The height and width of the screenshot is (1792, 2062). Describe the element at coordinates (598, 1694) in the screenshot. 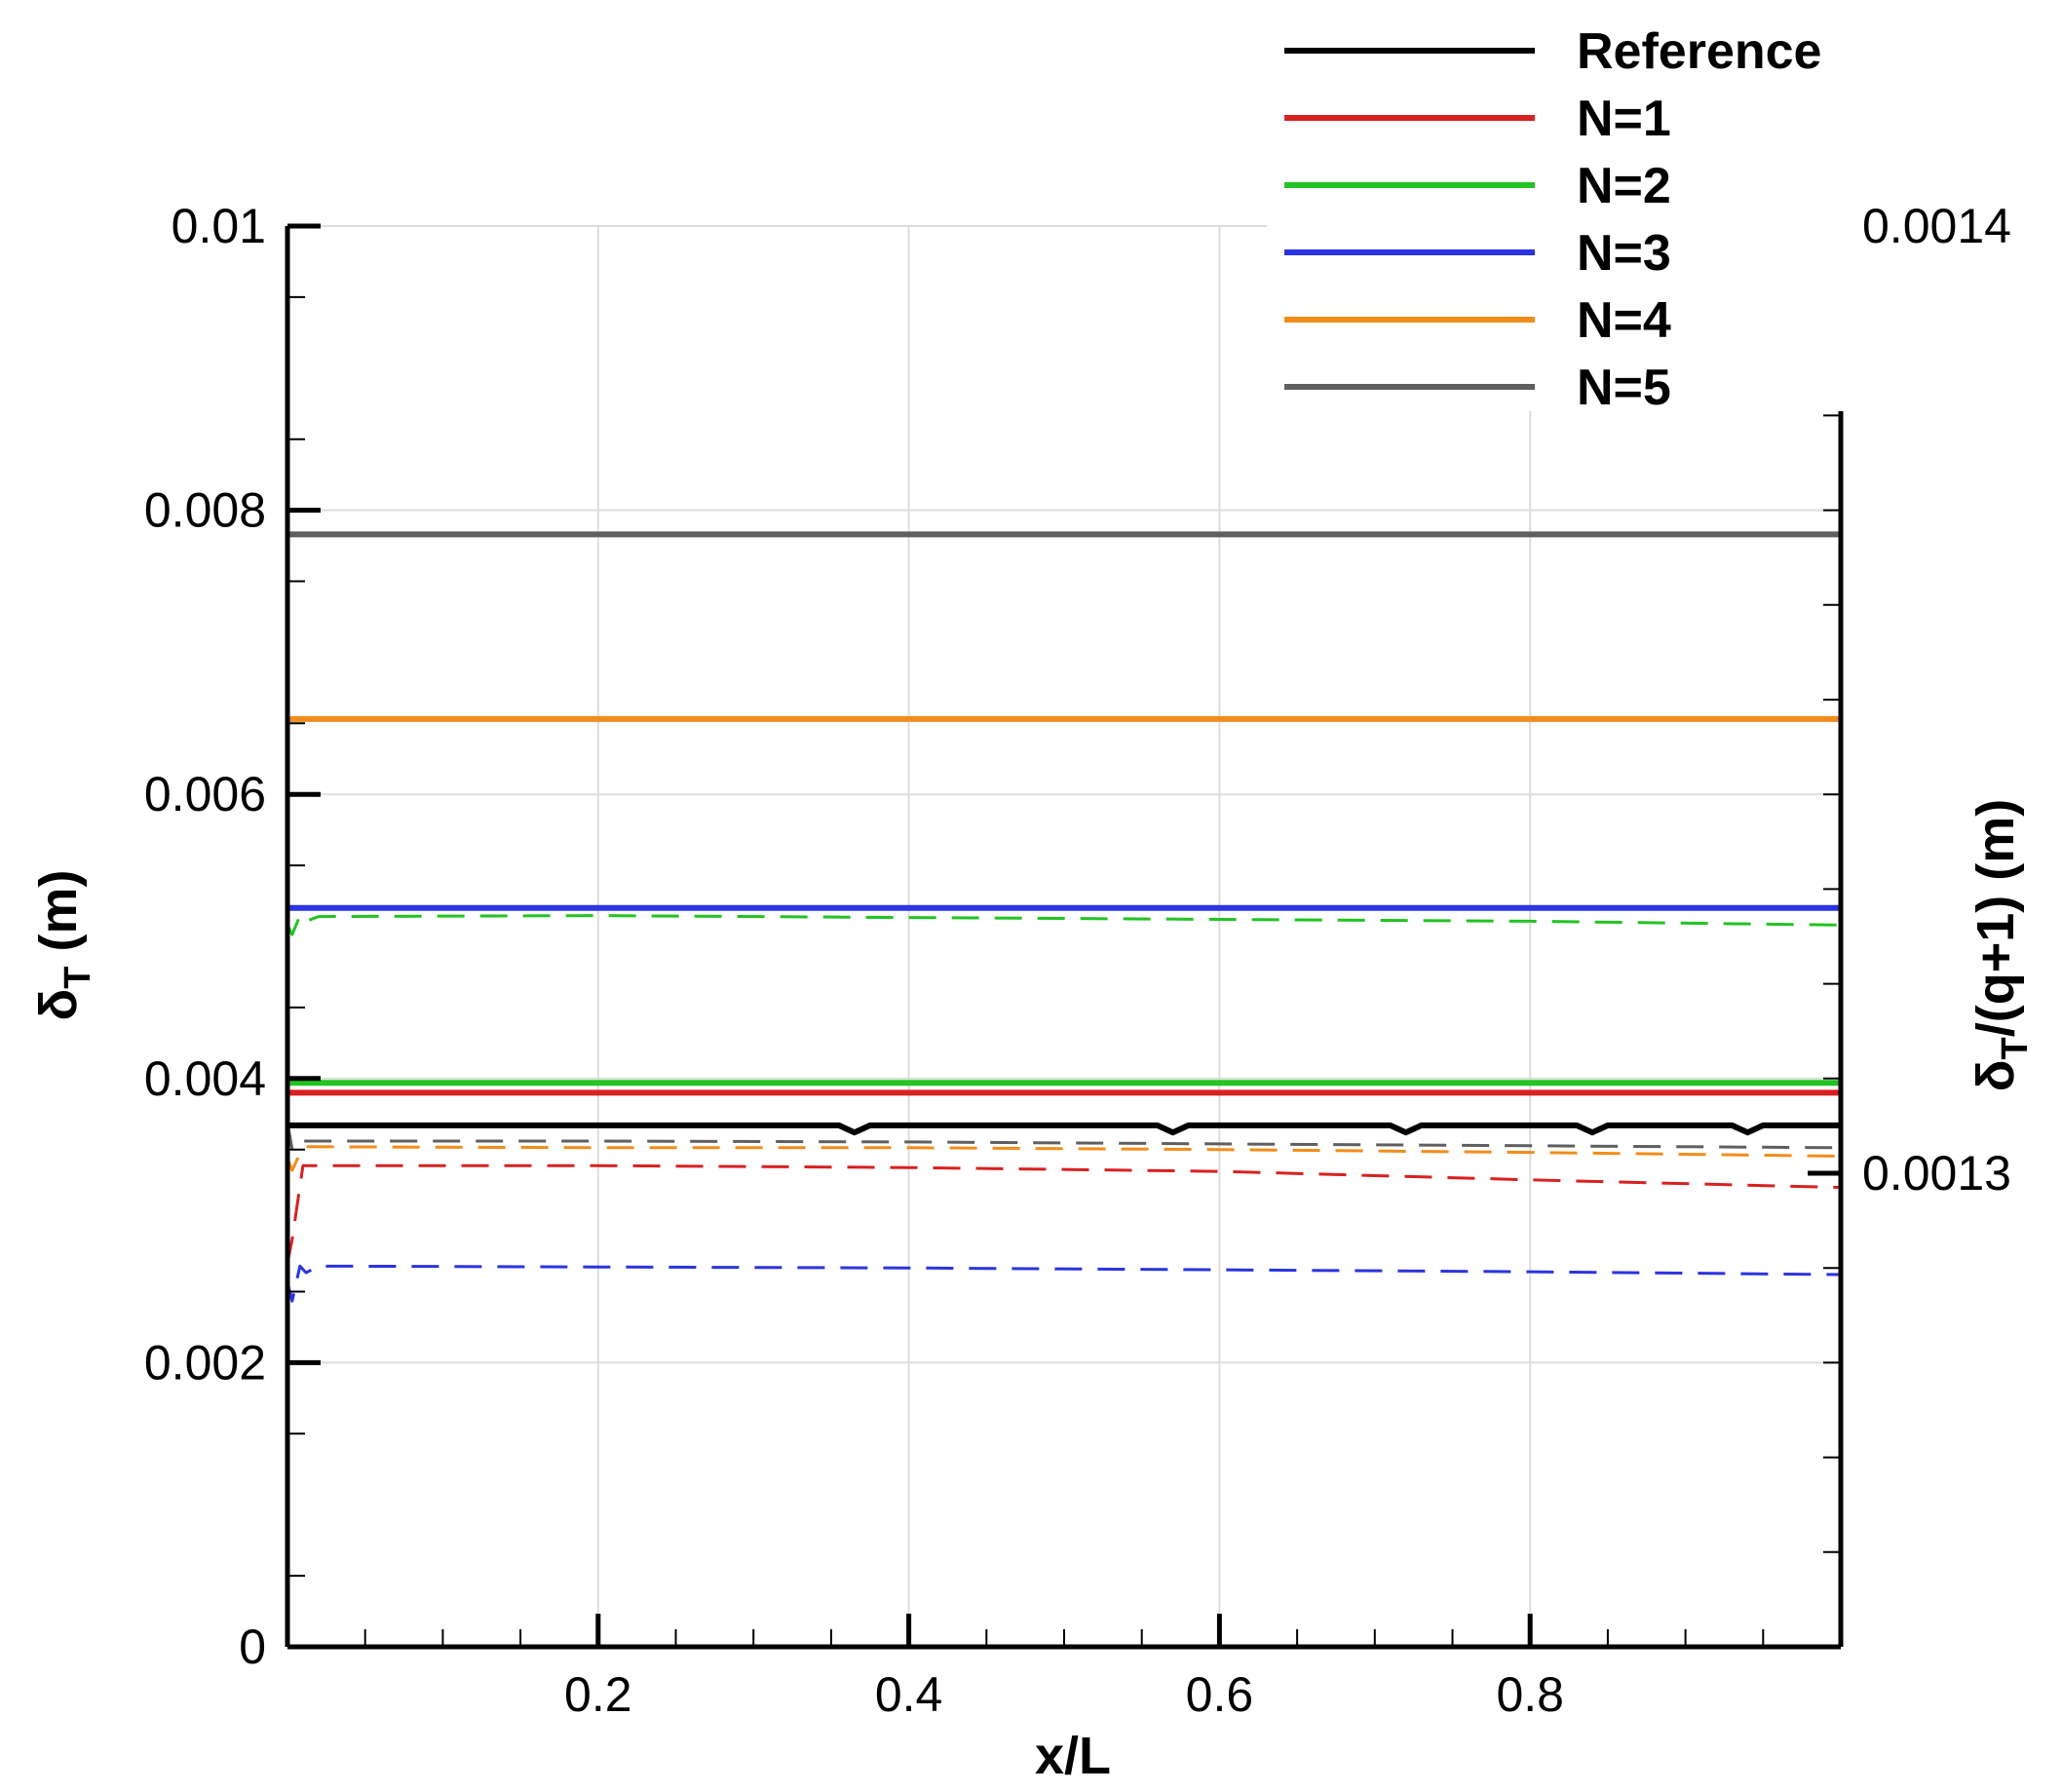

I see `x-tick-label: 0.2` at that location.